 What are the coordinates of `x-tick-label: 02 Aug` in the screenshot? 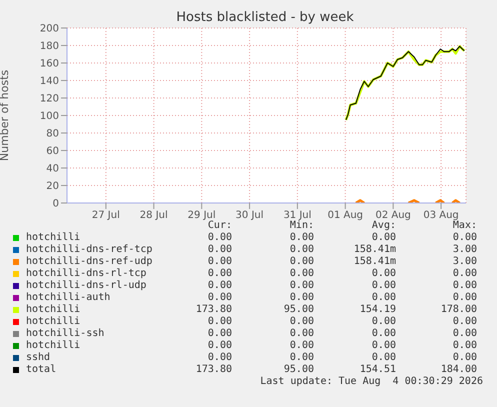 It's located at (393, 216).